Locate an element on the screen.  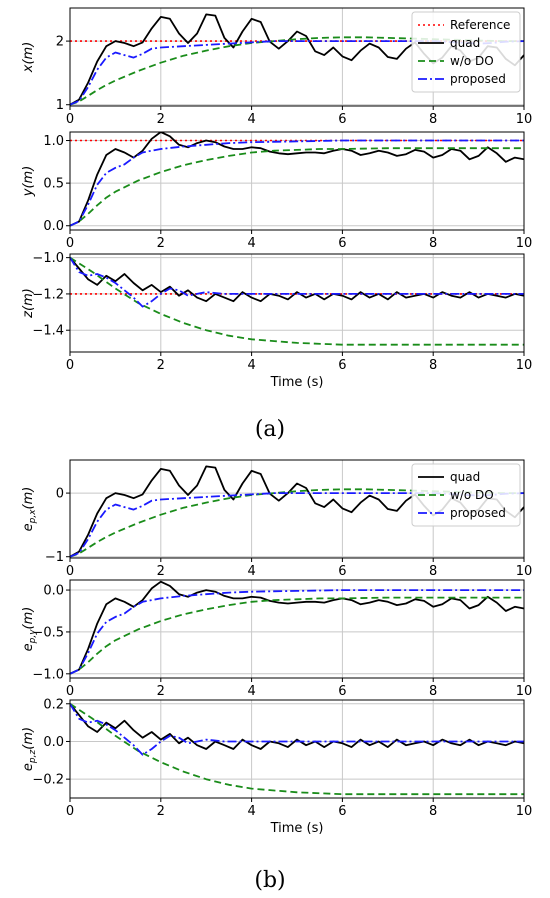
y-tick-label: 0.5 is located at coordinates (53, 184).